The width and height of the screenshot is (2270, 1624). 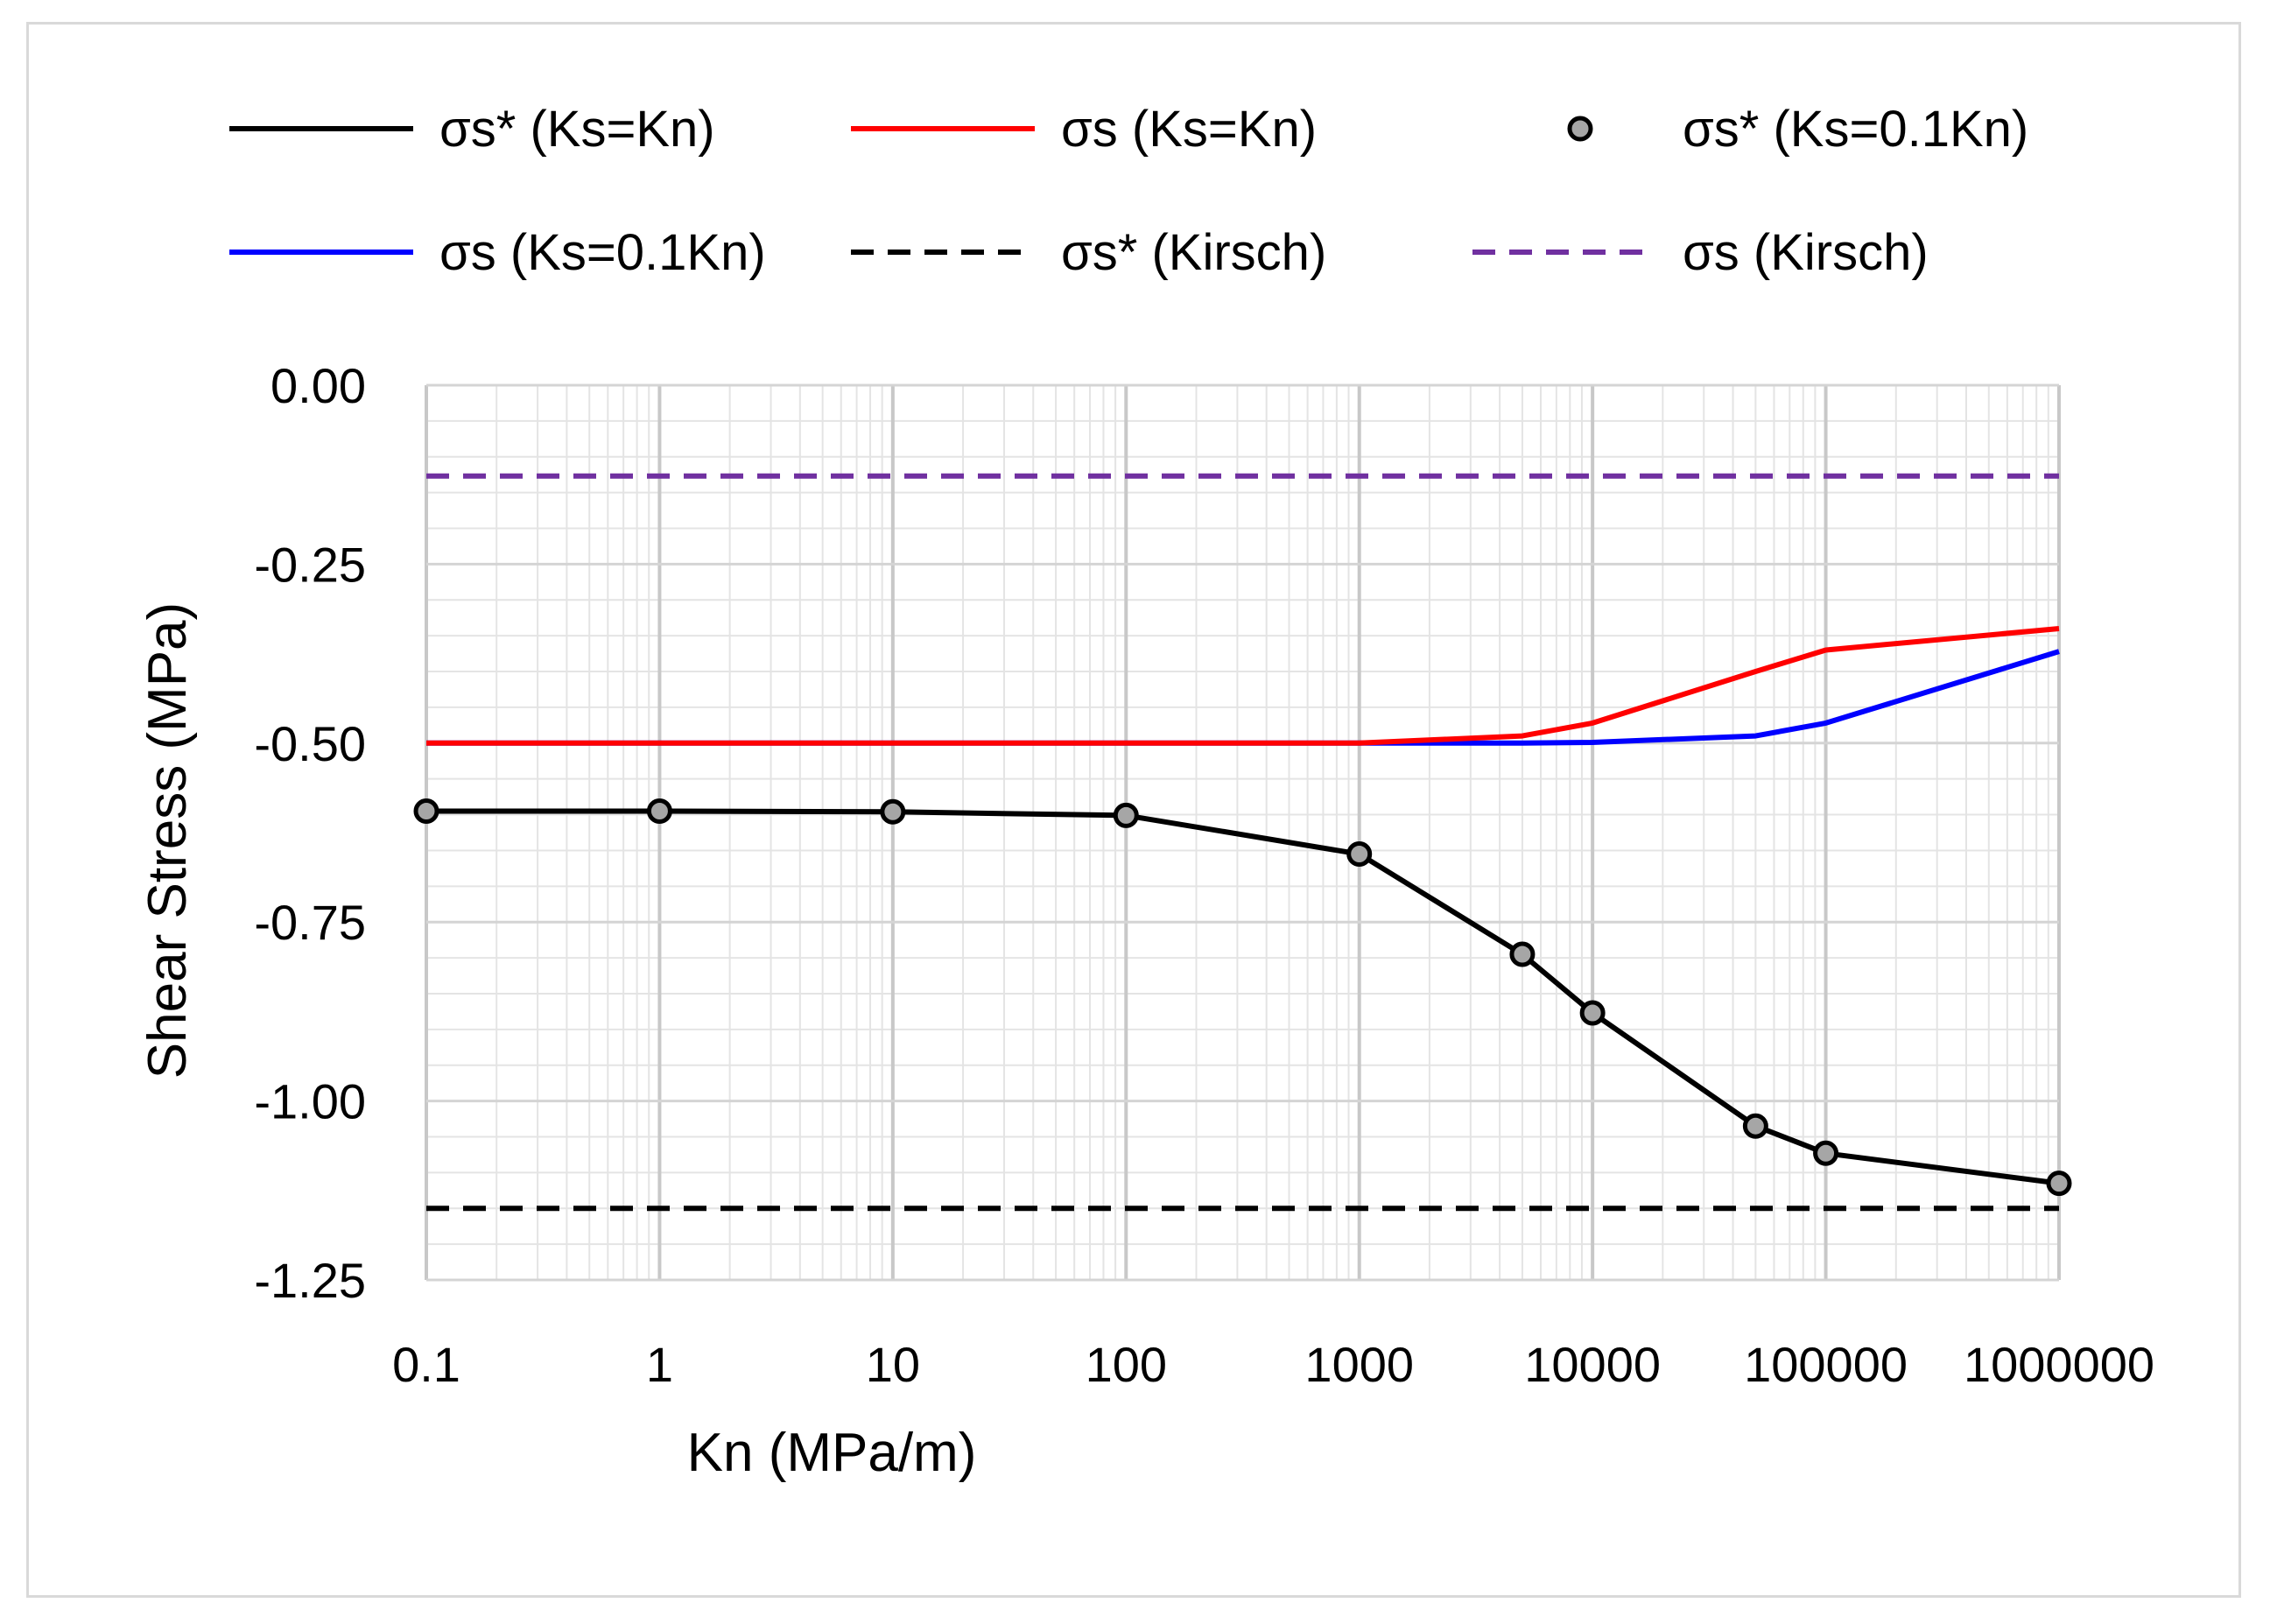 I want to click on x-tick-label: 10000, so click(x=1592, y=1364).